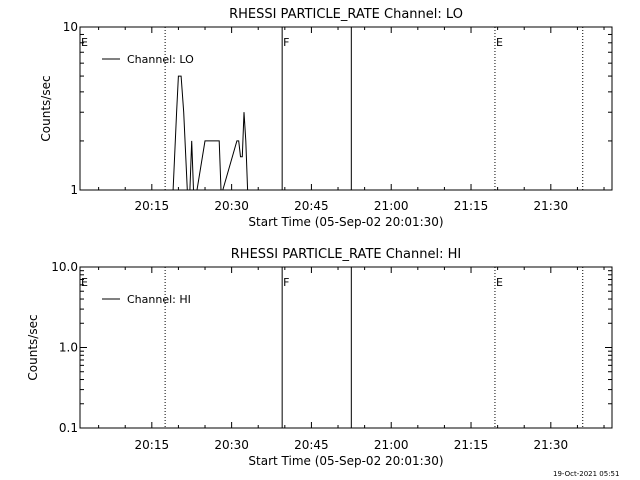 This screenshot has height=480, width=640. Describe the element at coordinates (586, 474) in the screenshot. I see `footer-timestamp: 19-Oct-2021 05:51` at that location.